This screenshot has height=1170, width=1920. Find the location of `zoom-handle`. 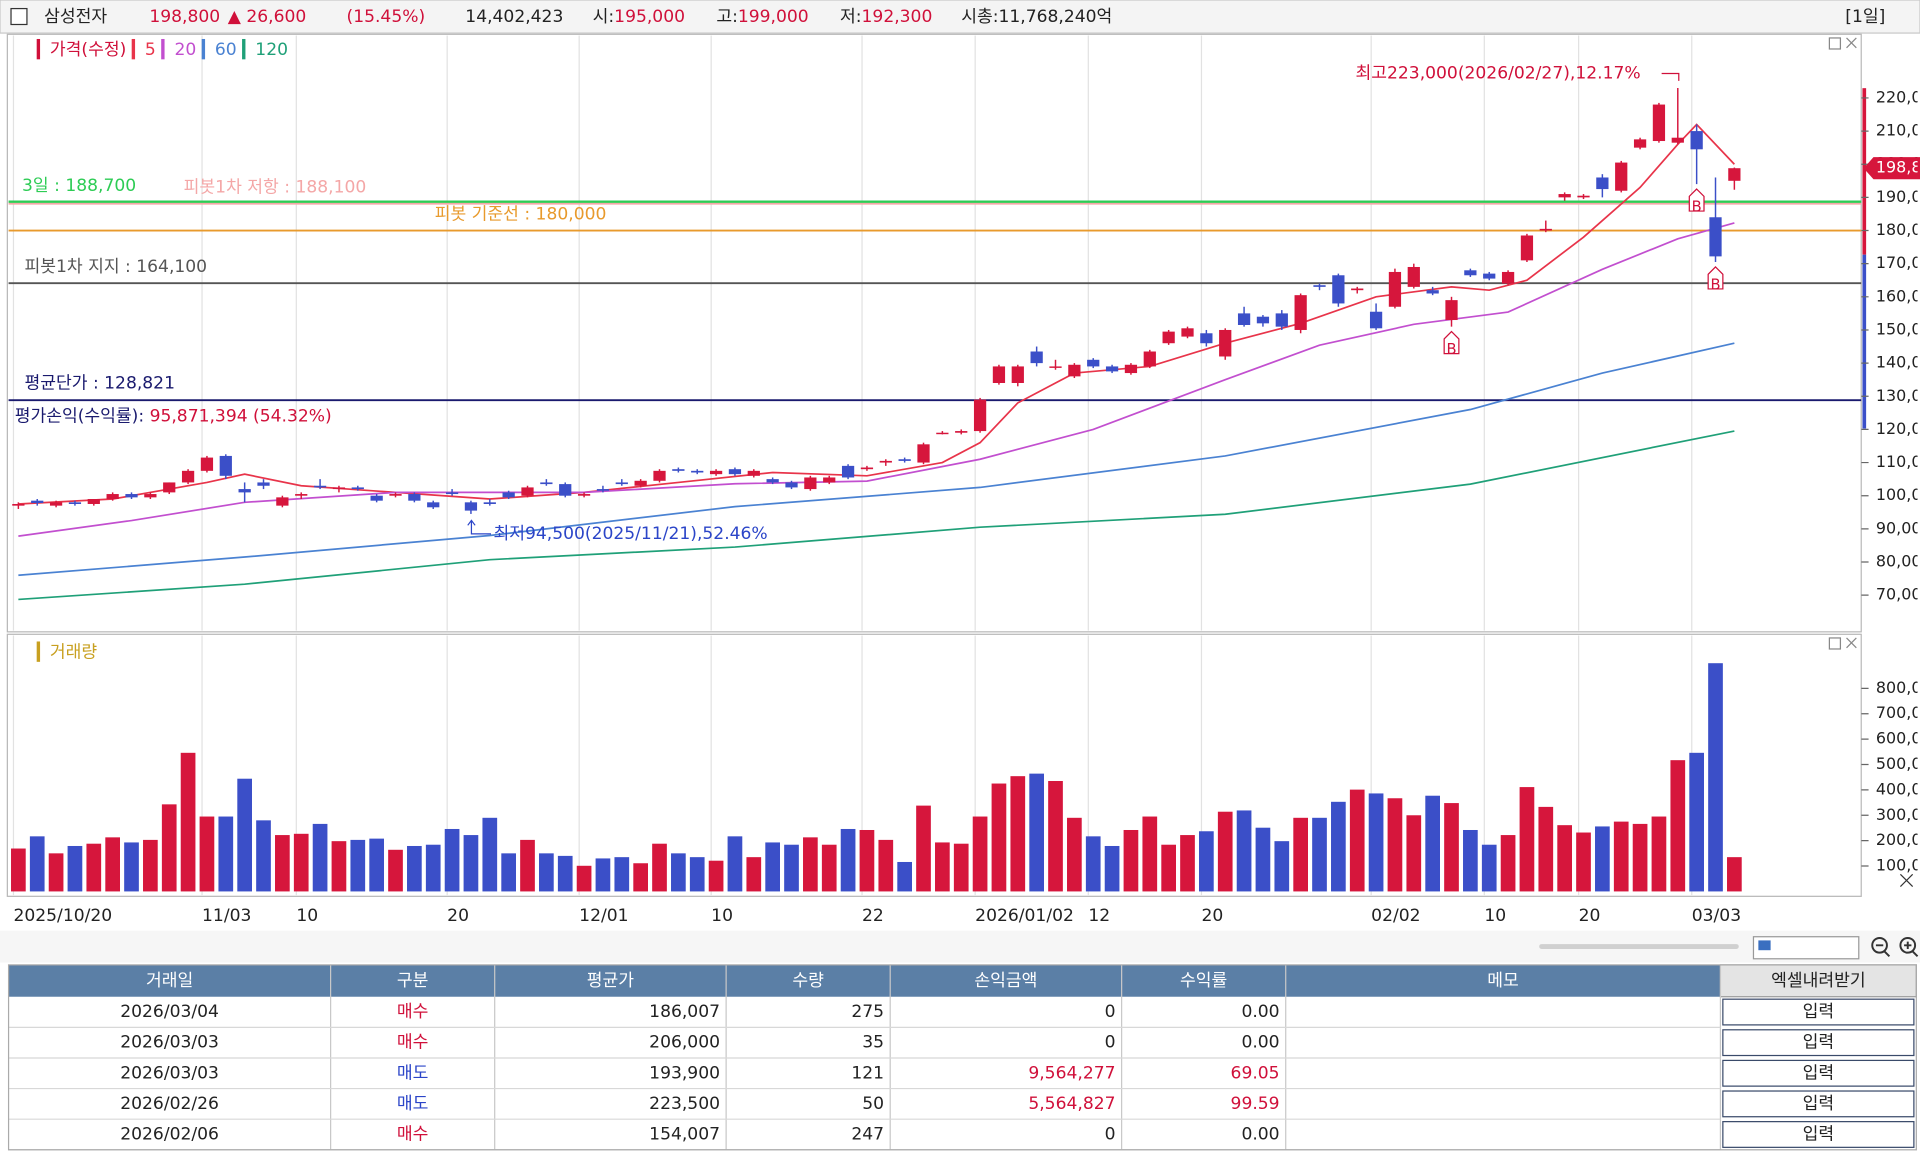

zoom-handle is located at coordinates (1764, 945).